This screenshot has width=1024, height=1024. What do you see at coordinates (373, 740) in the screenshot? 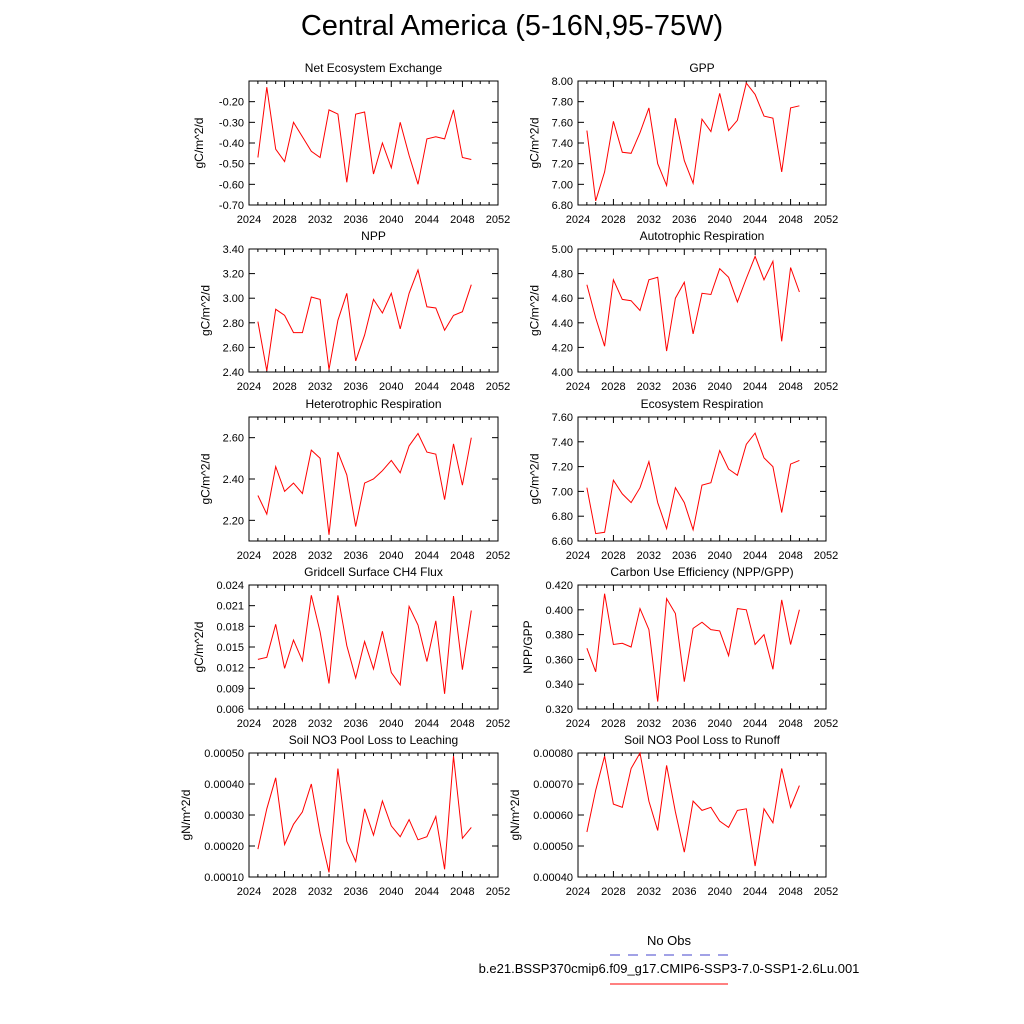
I see `chart-title: Soil NO3 Pool Loss to Leaching` at bounding box center [373, 740].